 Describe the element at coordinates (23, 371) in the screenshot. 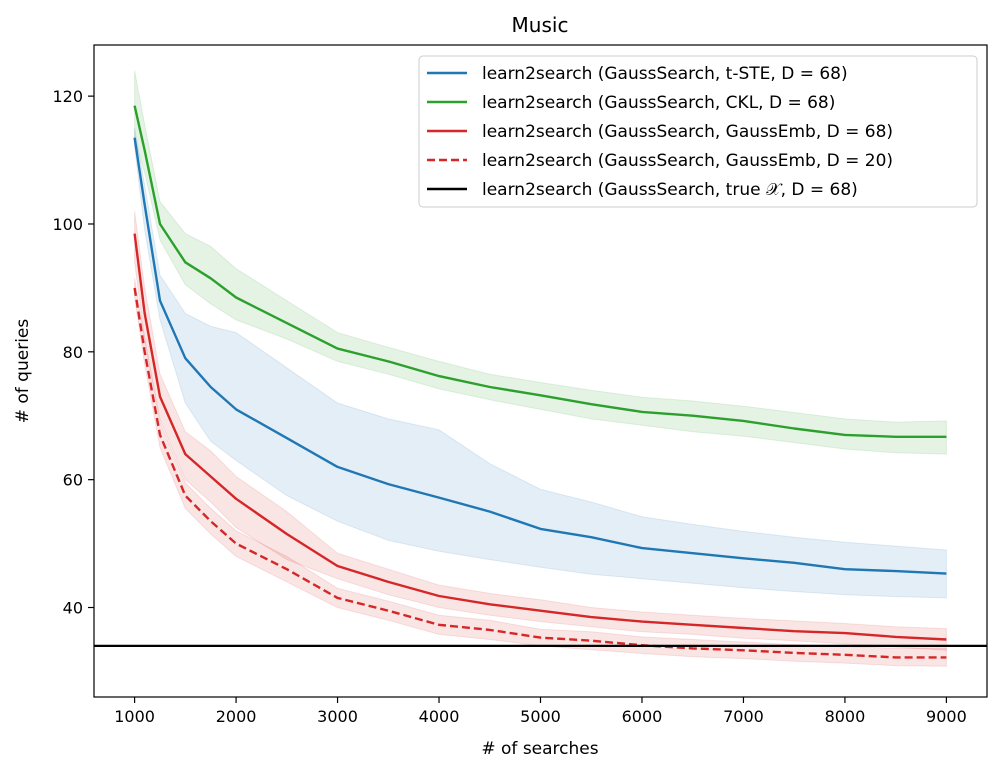

I see `y-axis-label: # of queries` at that location.